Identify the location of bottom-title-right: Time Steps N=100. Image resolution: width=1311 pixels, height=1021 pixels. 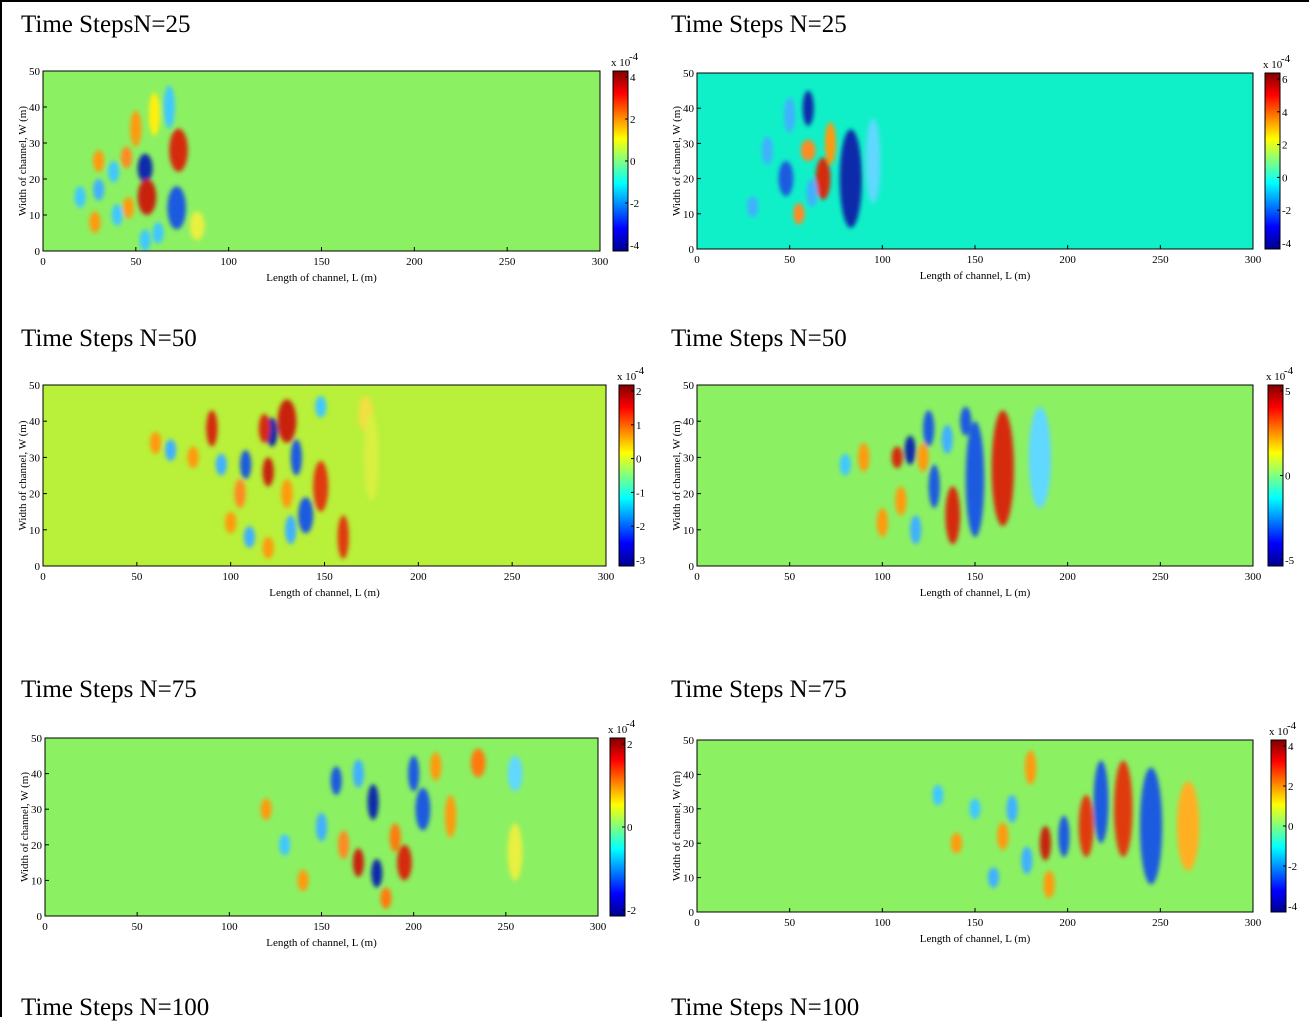
(765, 1007).